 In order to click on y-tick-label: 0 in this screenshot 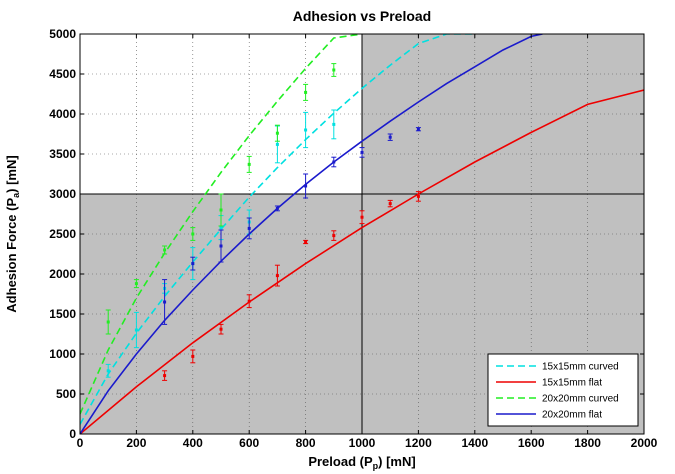, I will do `click(72, 434)`.